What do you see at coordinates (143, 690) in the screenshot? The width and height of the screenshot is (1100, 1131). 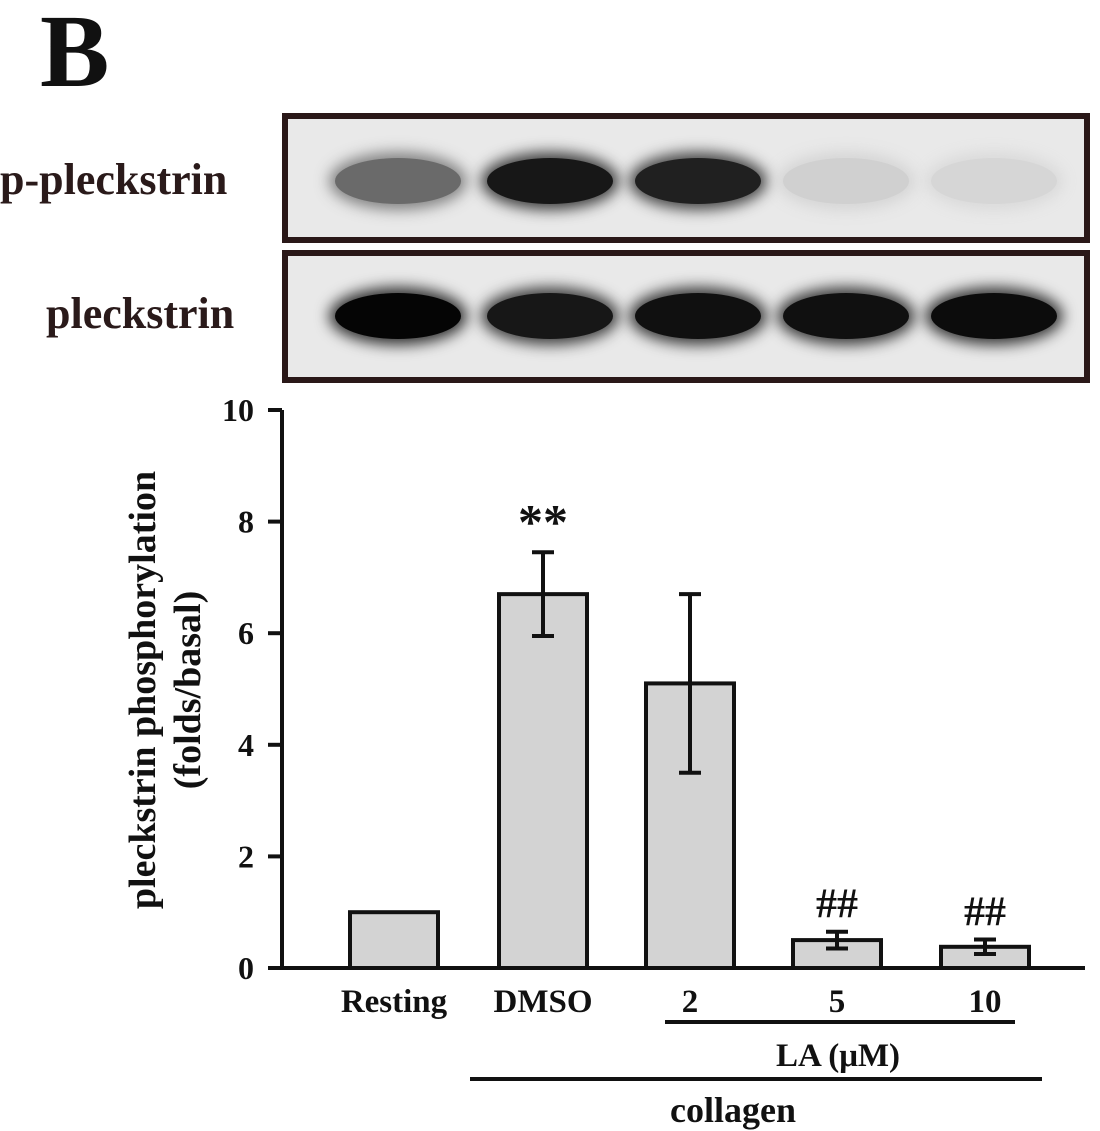 I see `y-axis-label-line1: pleckstrin phosphorylation` at bounding box center [143, 690].